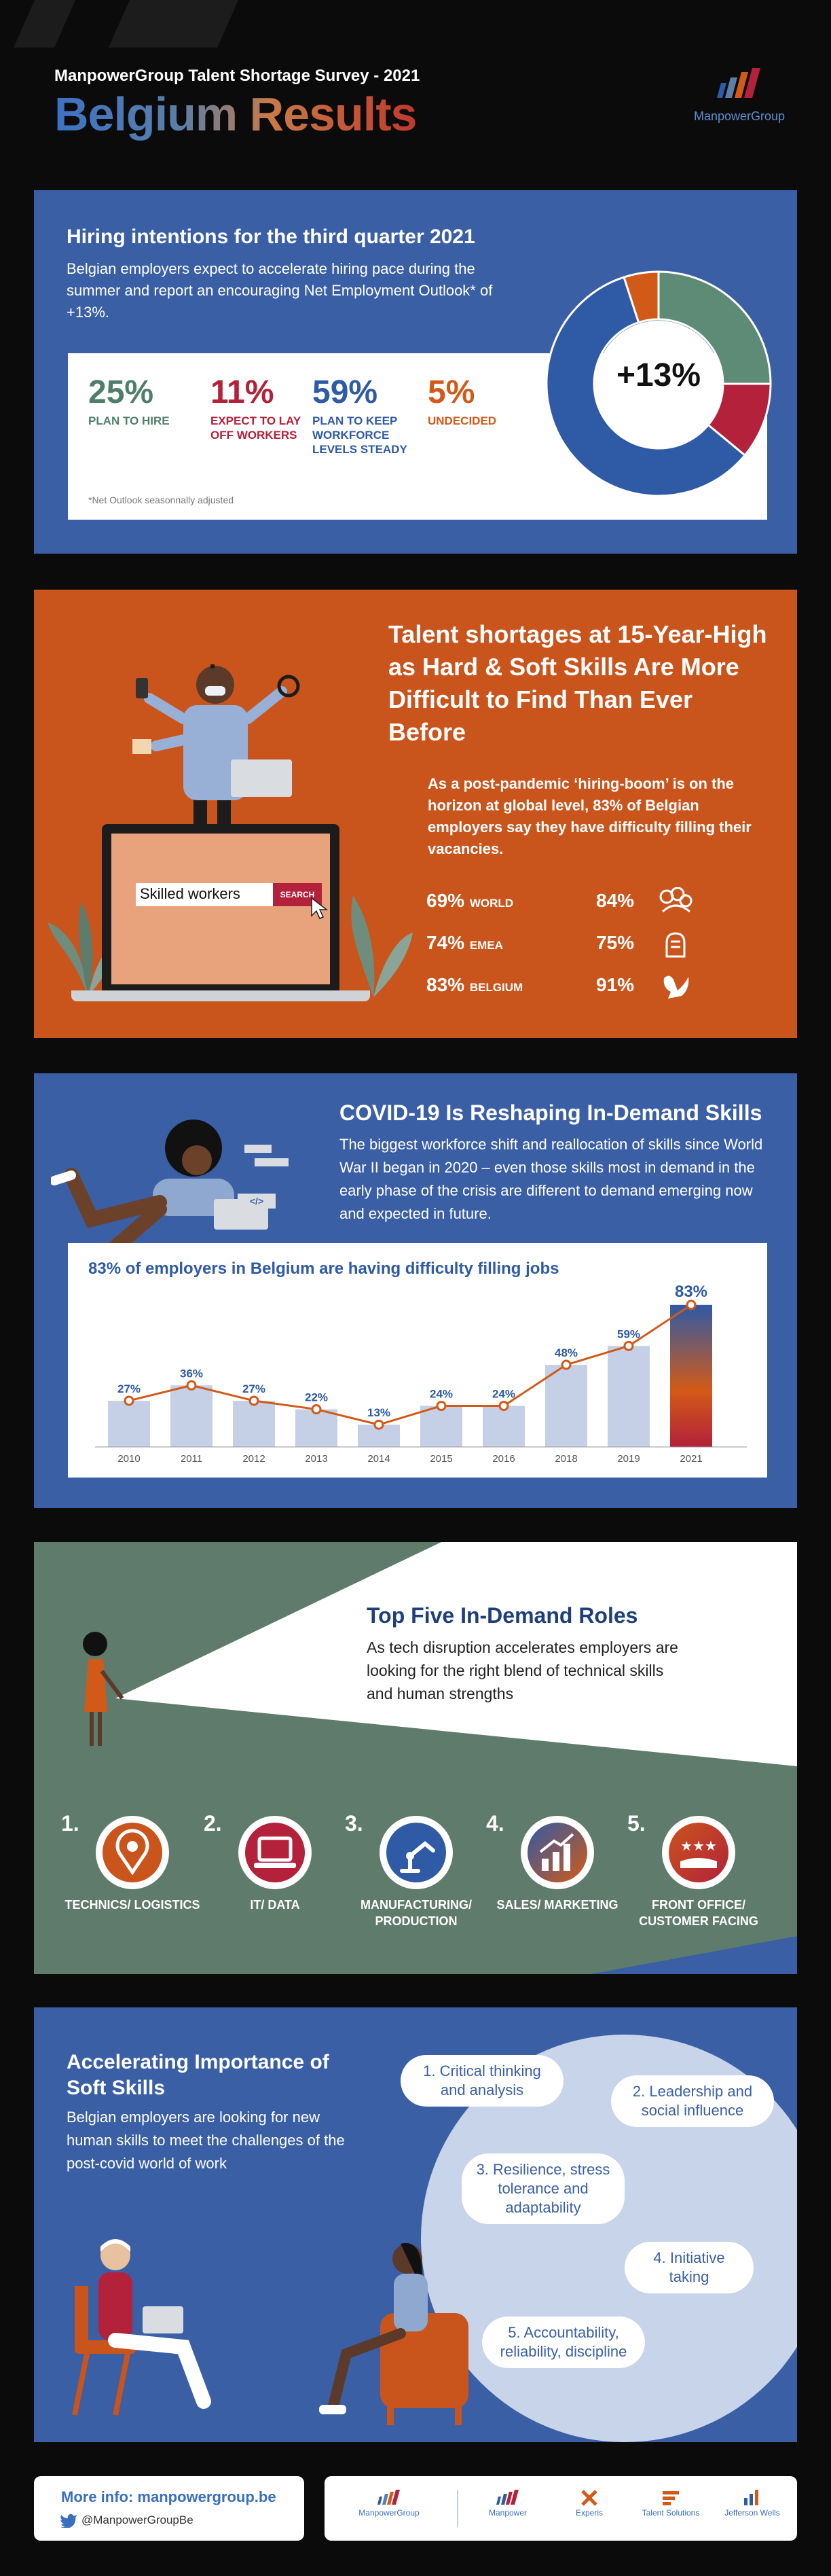 Image resolution: width=831 pixels, height=2576 pixels. I want to click on roles-title: Top Five In-Demand Roles, so click(502, 1616).